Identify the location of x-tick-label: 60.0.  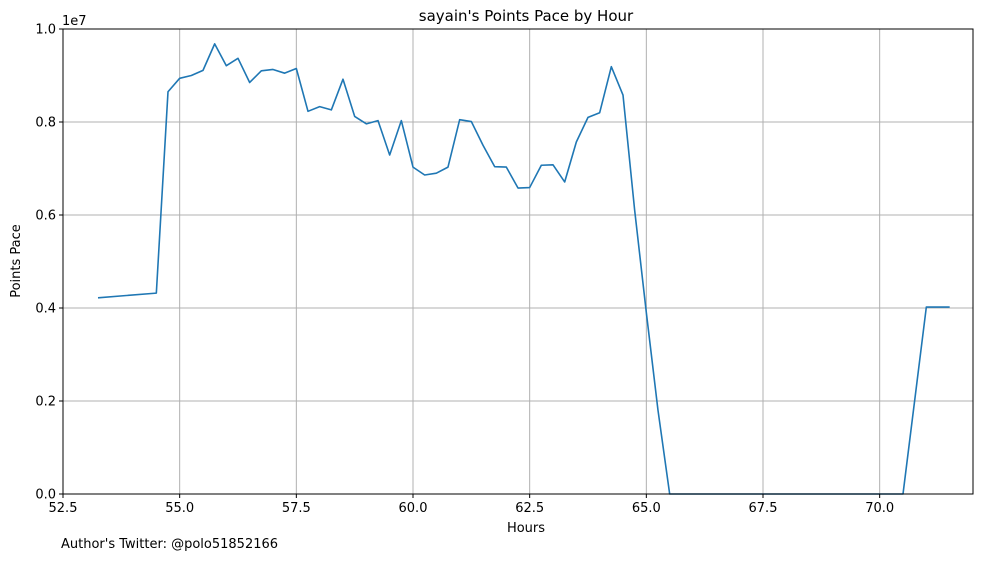
(413, 508).